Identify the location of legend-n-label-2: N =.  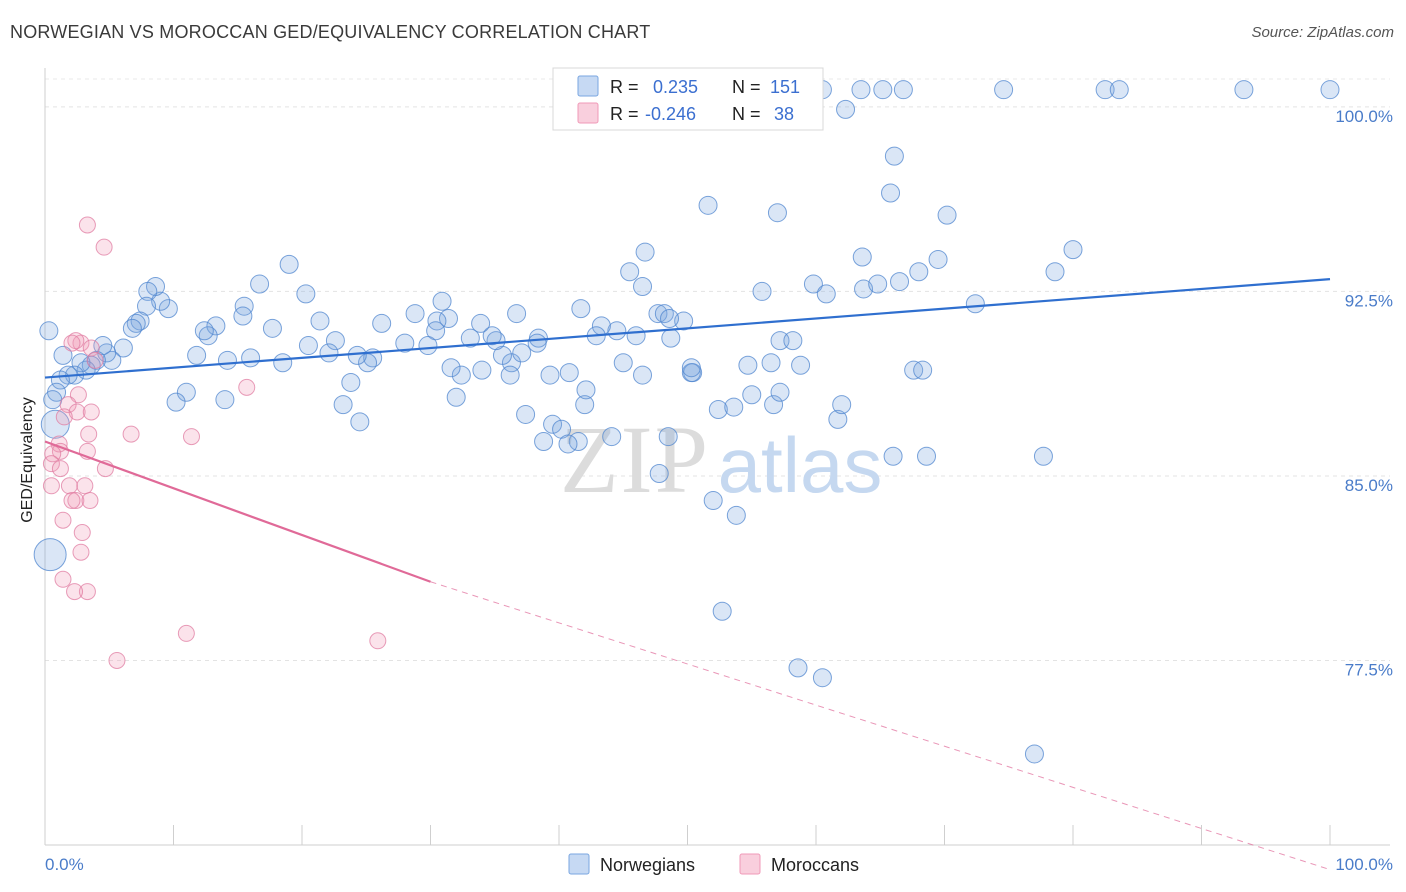
(746, 114).